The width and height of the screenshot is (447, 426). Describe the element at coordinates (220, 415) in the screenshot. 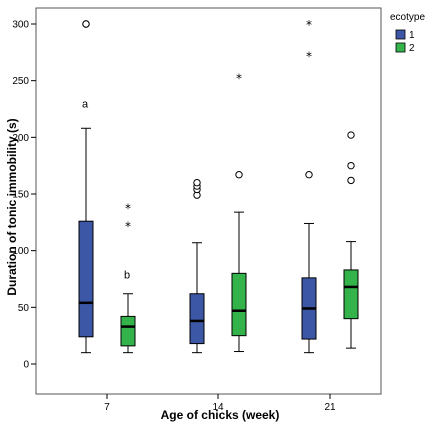

I see `x-axis-title: Age of chicks (week)` at that location.